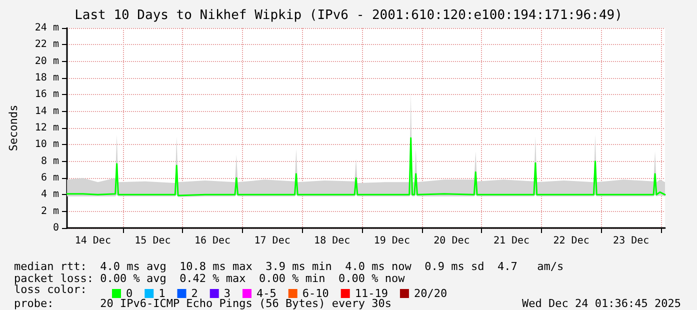  Describe the element at coordinates (46, 144) in the screenshot. I see `y-tick-label: 10 m` at that location.